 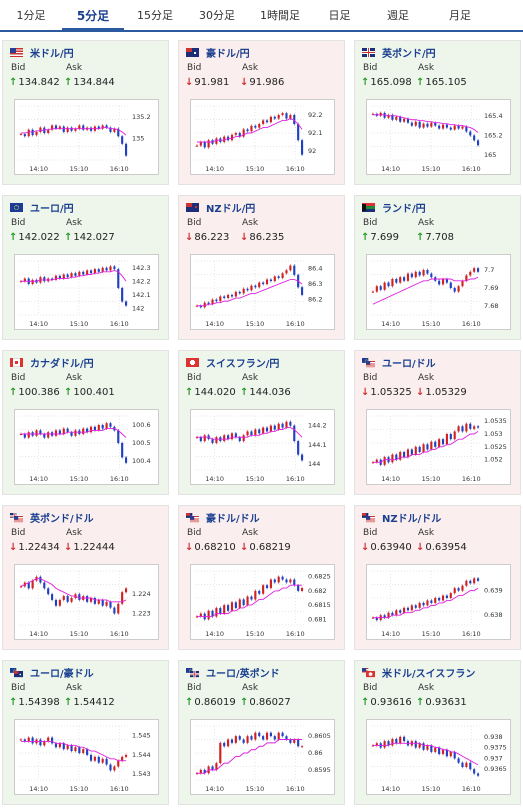 I want to click on pair-name: カナダドル/円, so click(x=62, y=364).